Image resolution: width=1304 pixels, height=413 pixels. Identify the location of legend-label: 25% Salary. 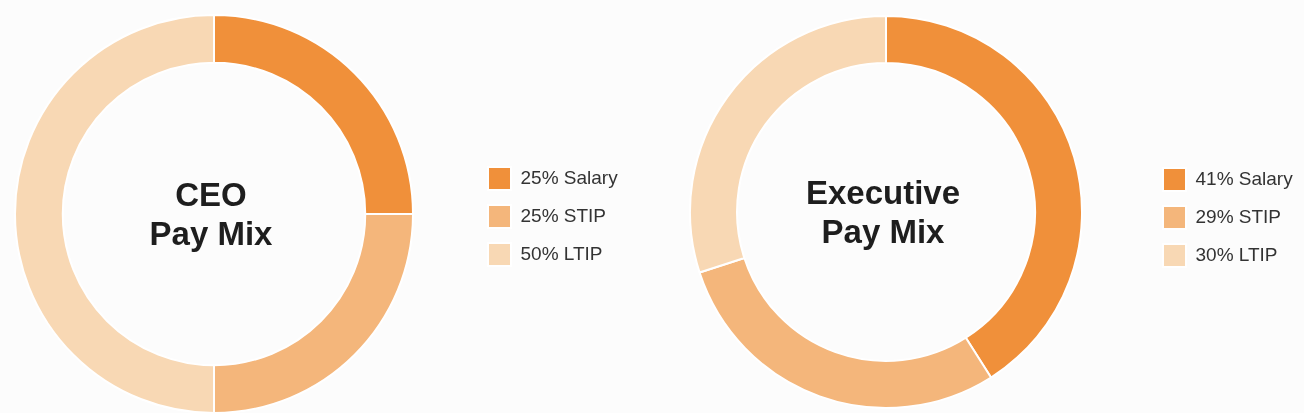
(569, 177).